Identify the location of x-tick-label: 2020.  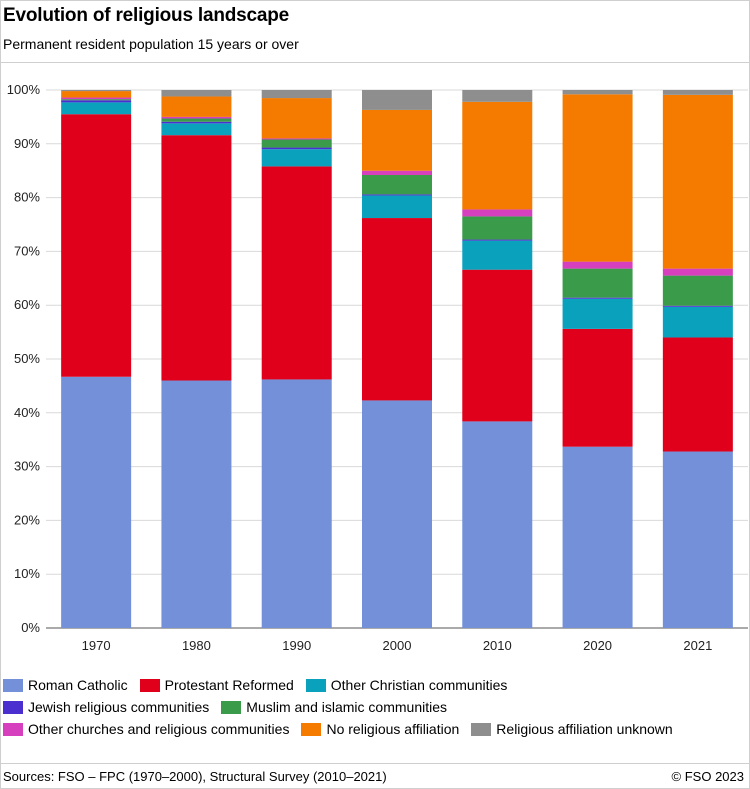
(597, 645).